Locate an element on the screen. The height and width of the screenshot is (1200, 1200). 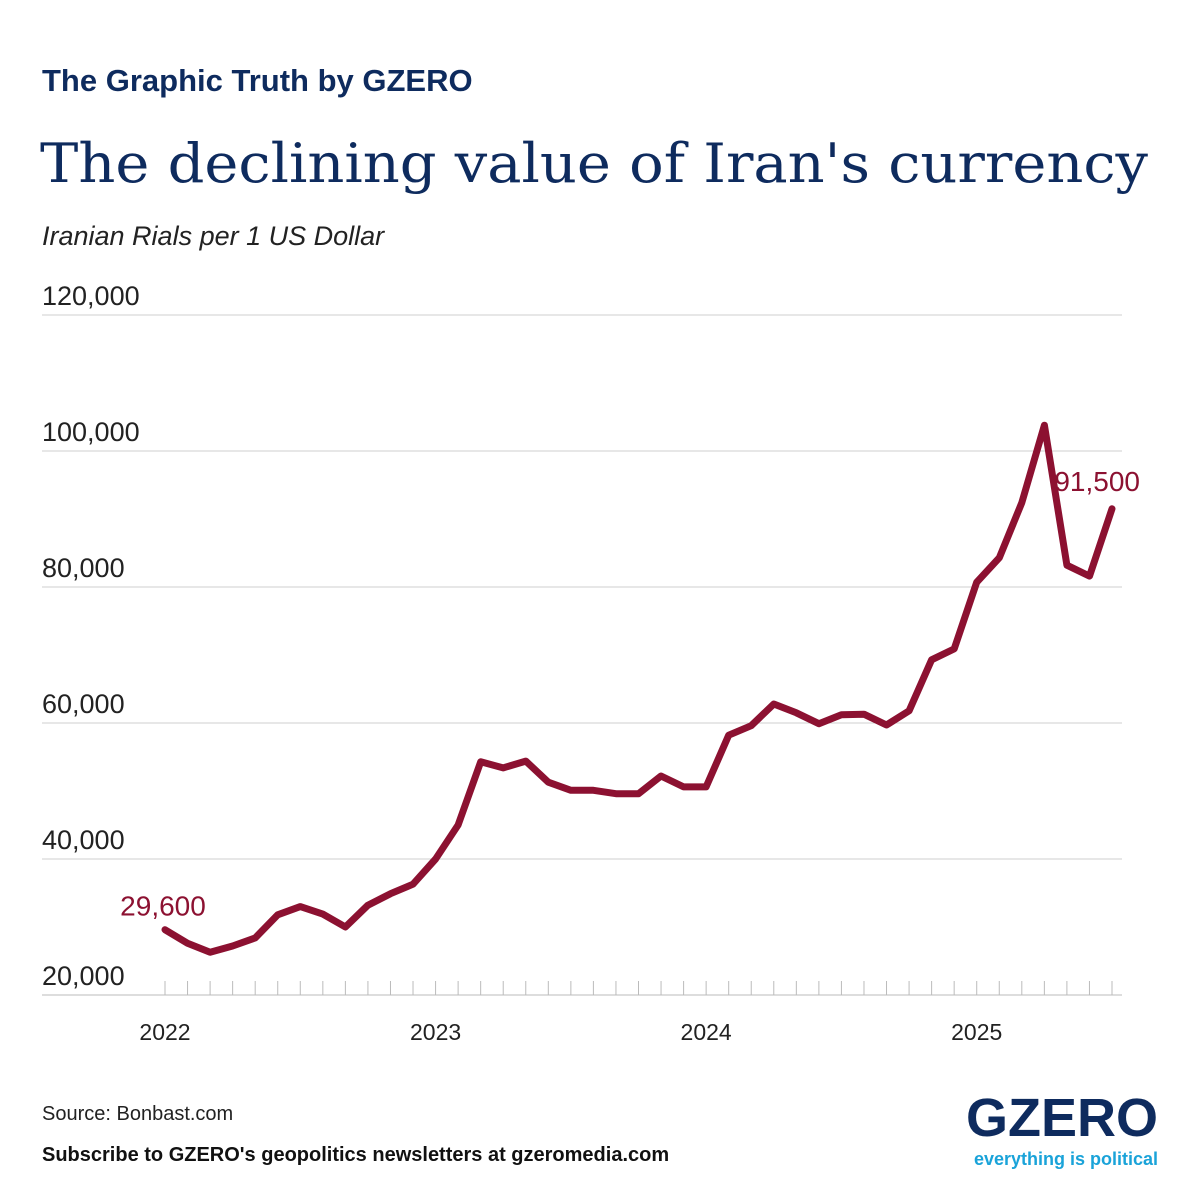
data-label: 29,600 is located at coordinates (163, 906).